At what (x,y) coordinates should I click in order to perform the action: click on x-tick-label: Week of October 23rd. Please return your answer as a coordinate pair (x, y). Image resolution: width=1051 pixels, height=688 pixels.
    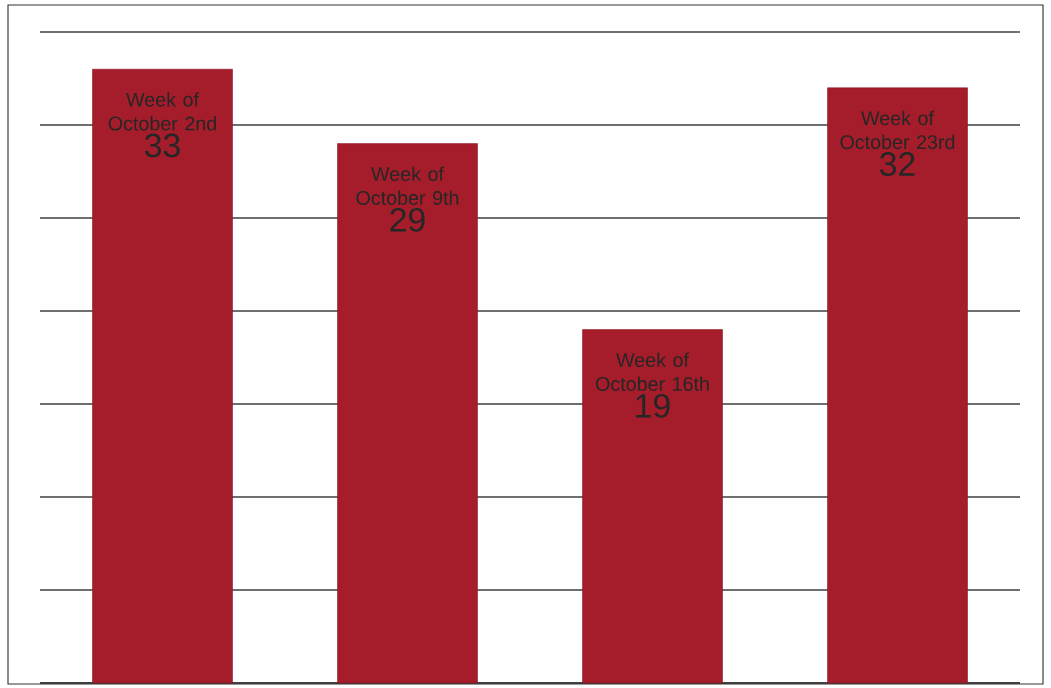
    Looking at the image, I should click on (897, 130).